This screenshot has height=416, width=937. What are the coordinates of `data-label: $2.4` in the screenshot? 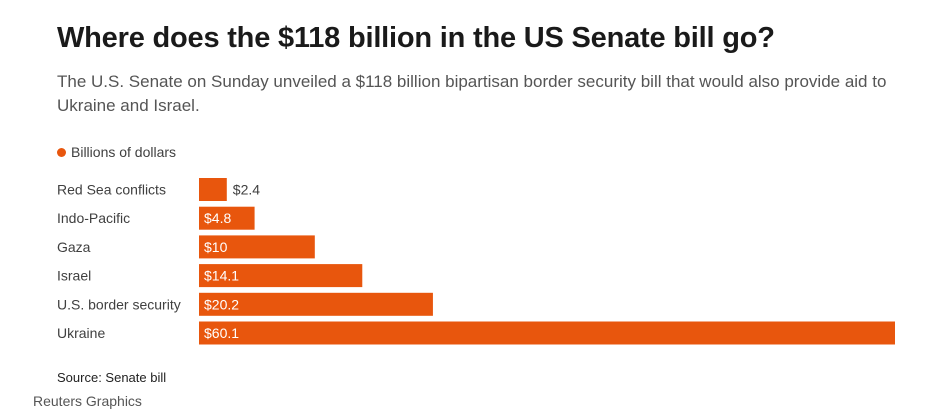 It's located at (246, 190).